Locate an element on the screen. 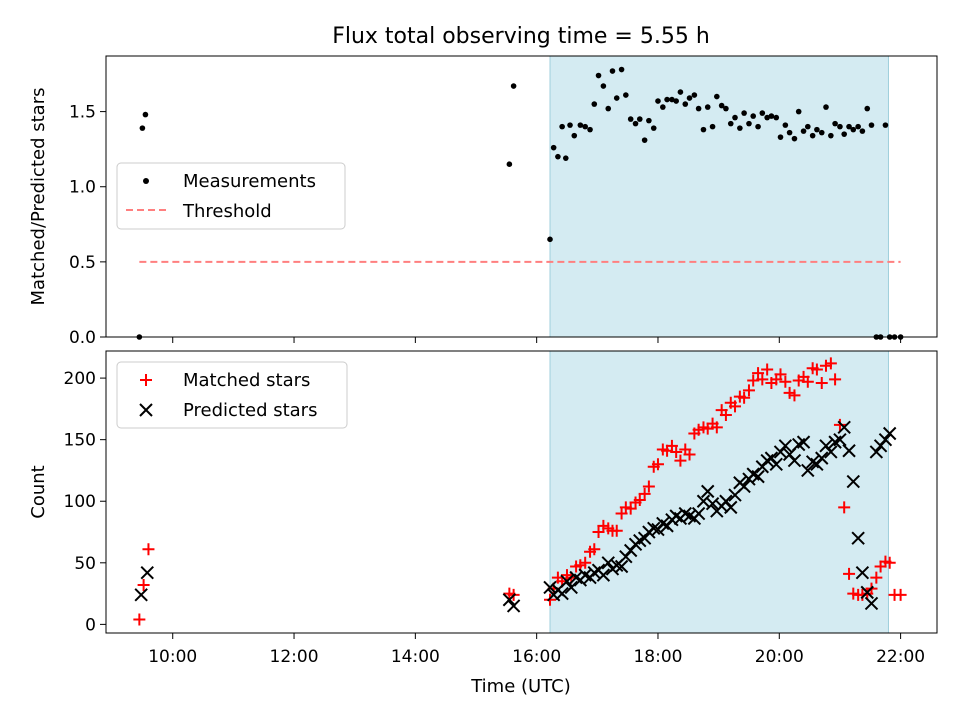 Image resolution: width=960 pixels, height=720 pixels. legend: Matched stars Predicted stars is located at coordinates (232, 395).